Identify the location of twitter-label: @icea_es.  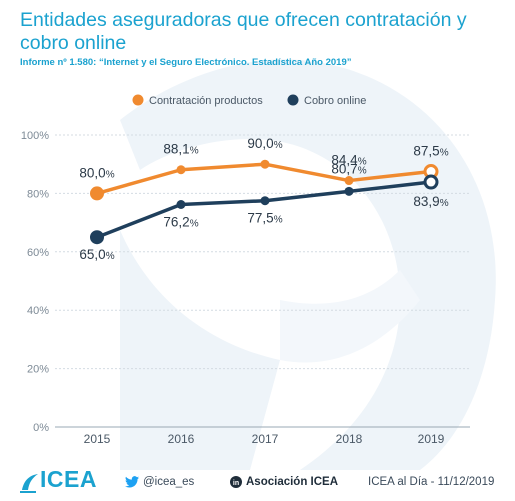
(169, 482).